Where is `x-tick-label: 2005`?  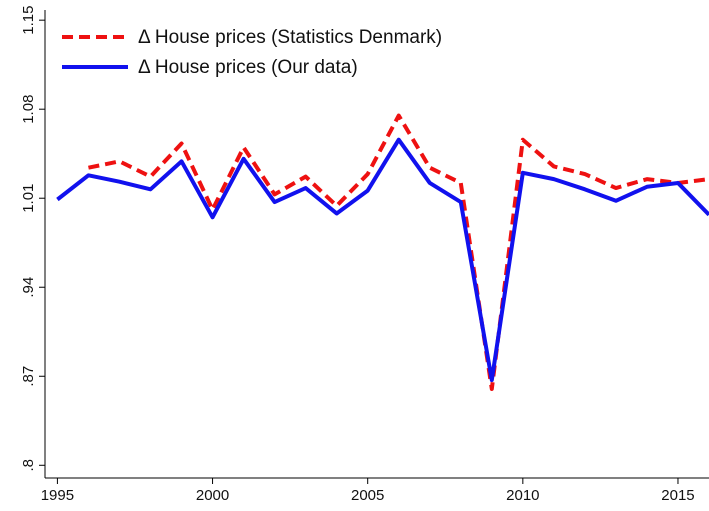 x-tick-label: 2005 is located at coordinates (367, 495).